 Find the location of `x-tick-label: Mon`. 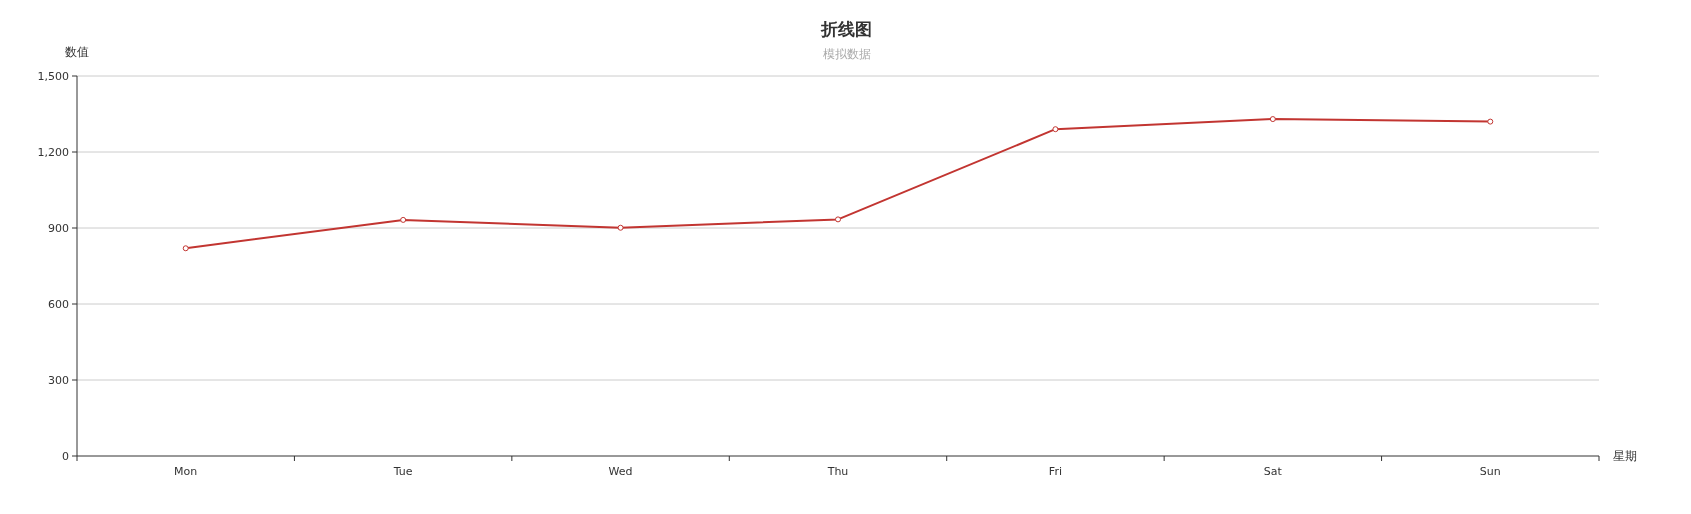

x-tick-label: Mon is located at coordinates (186, 471).